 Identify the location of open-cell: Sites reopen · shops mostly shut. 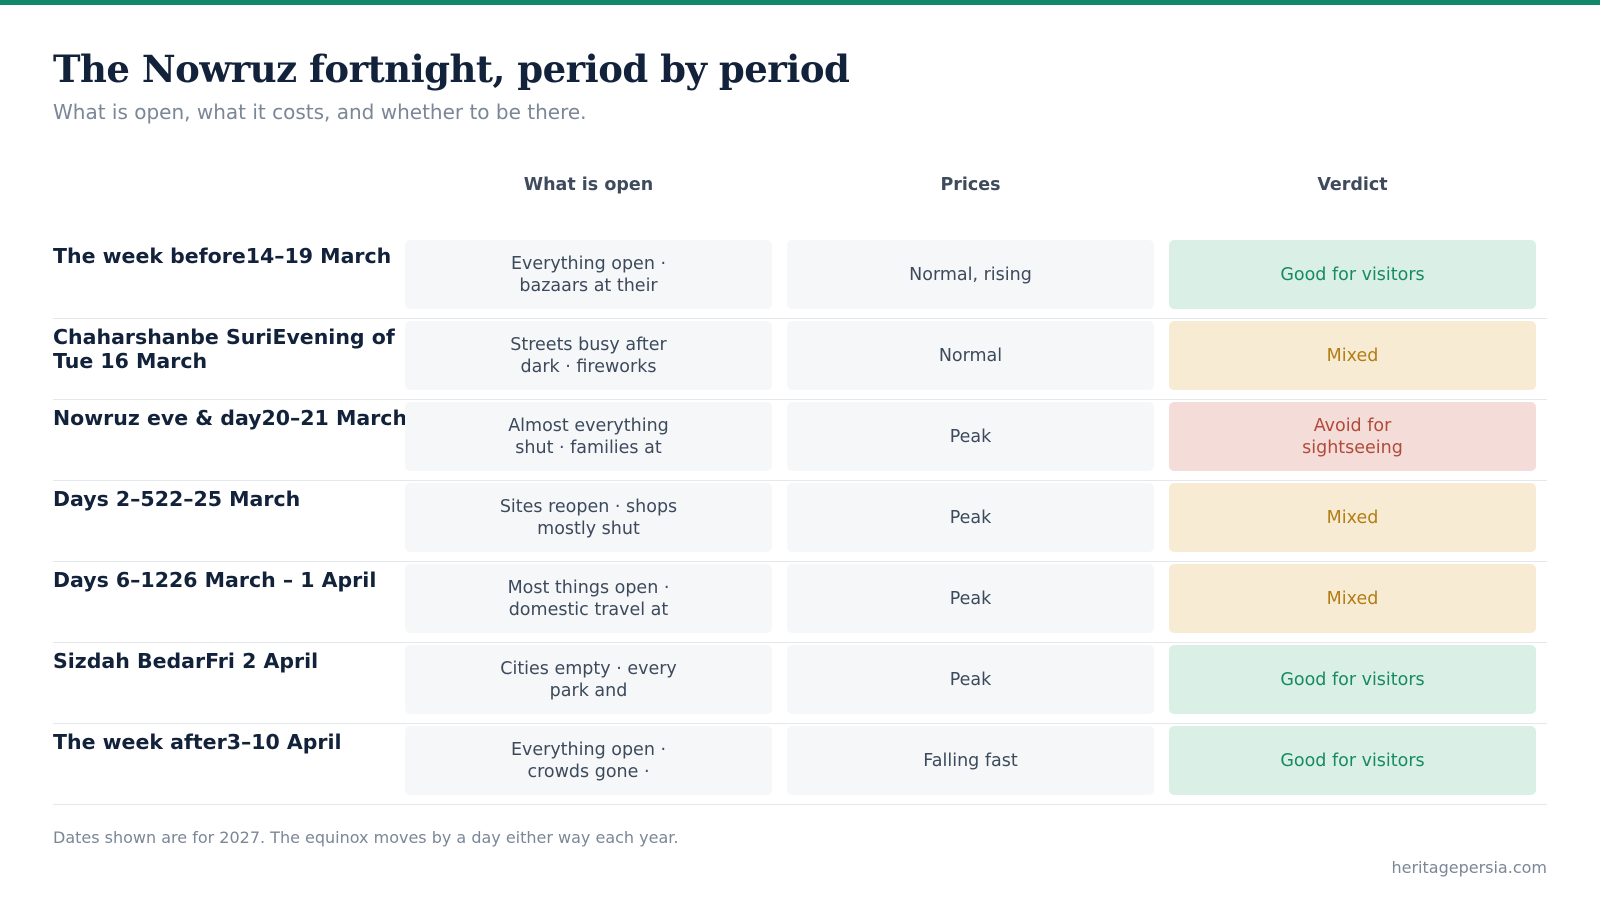
(588, 517).